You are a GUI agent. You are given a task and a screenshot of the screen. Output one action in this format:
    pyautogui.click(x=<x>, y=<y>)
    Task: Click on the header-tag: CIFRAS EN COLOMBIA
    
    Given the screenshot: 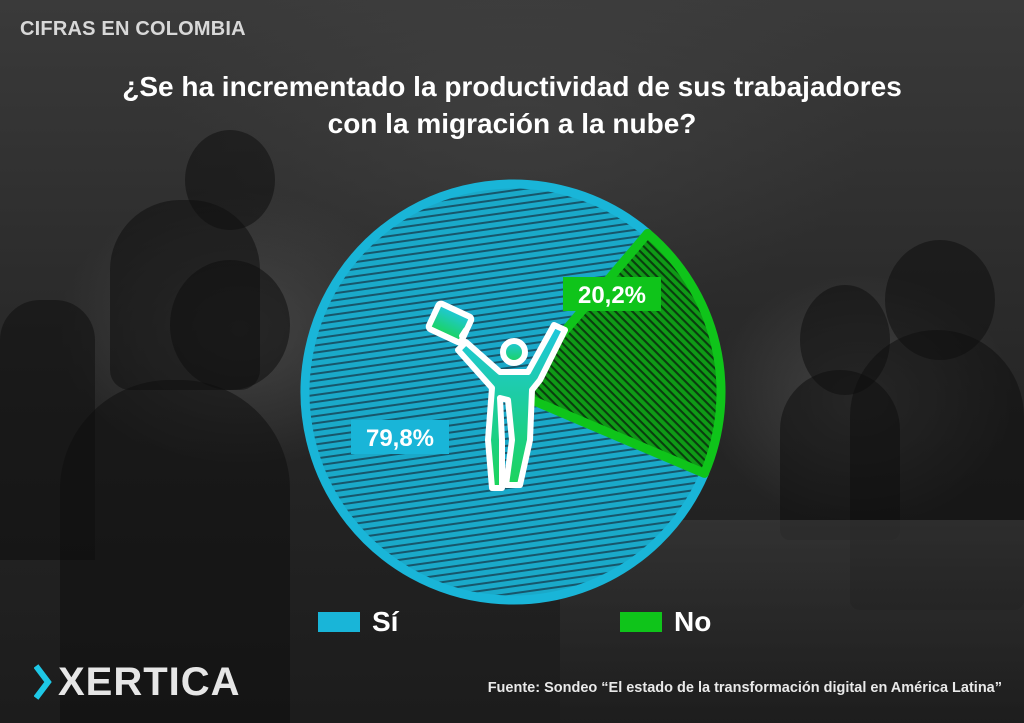 What is the action you would take?
    pyautogui.click(x=133, y=29)
    